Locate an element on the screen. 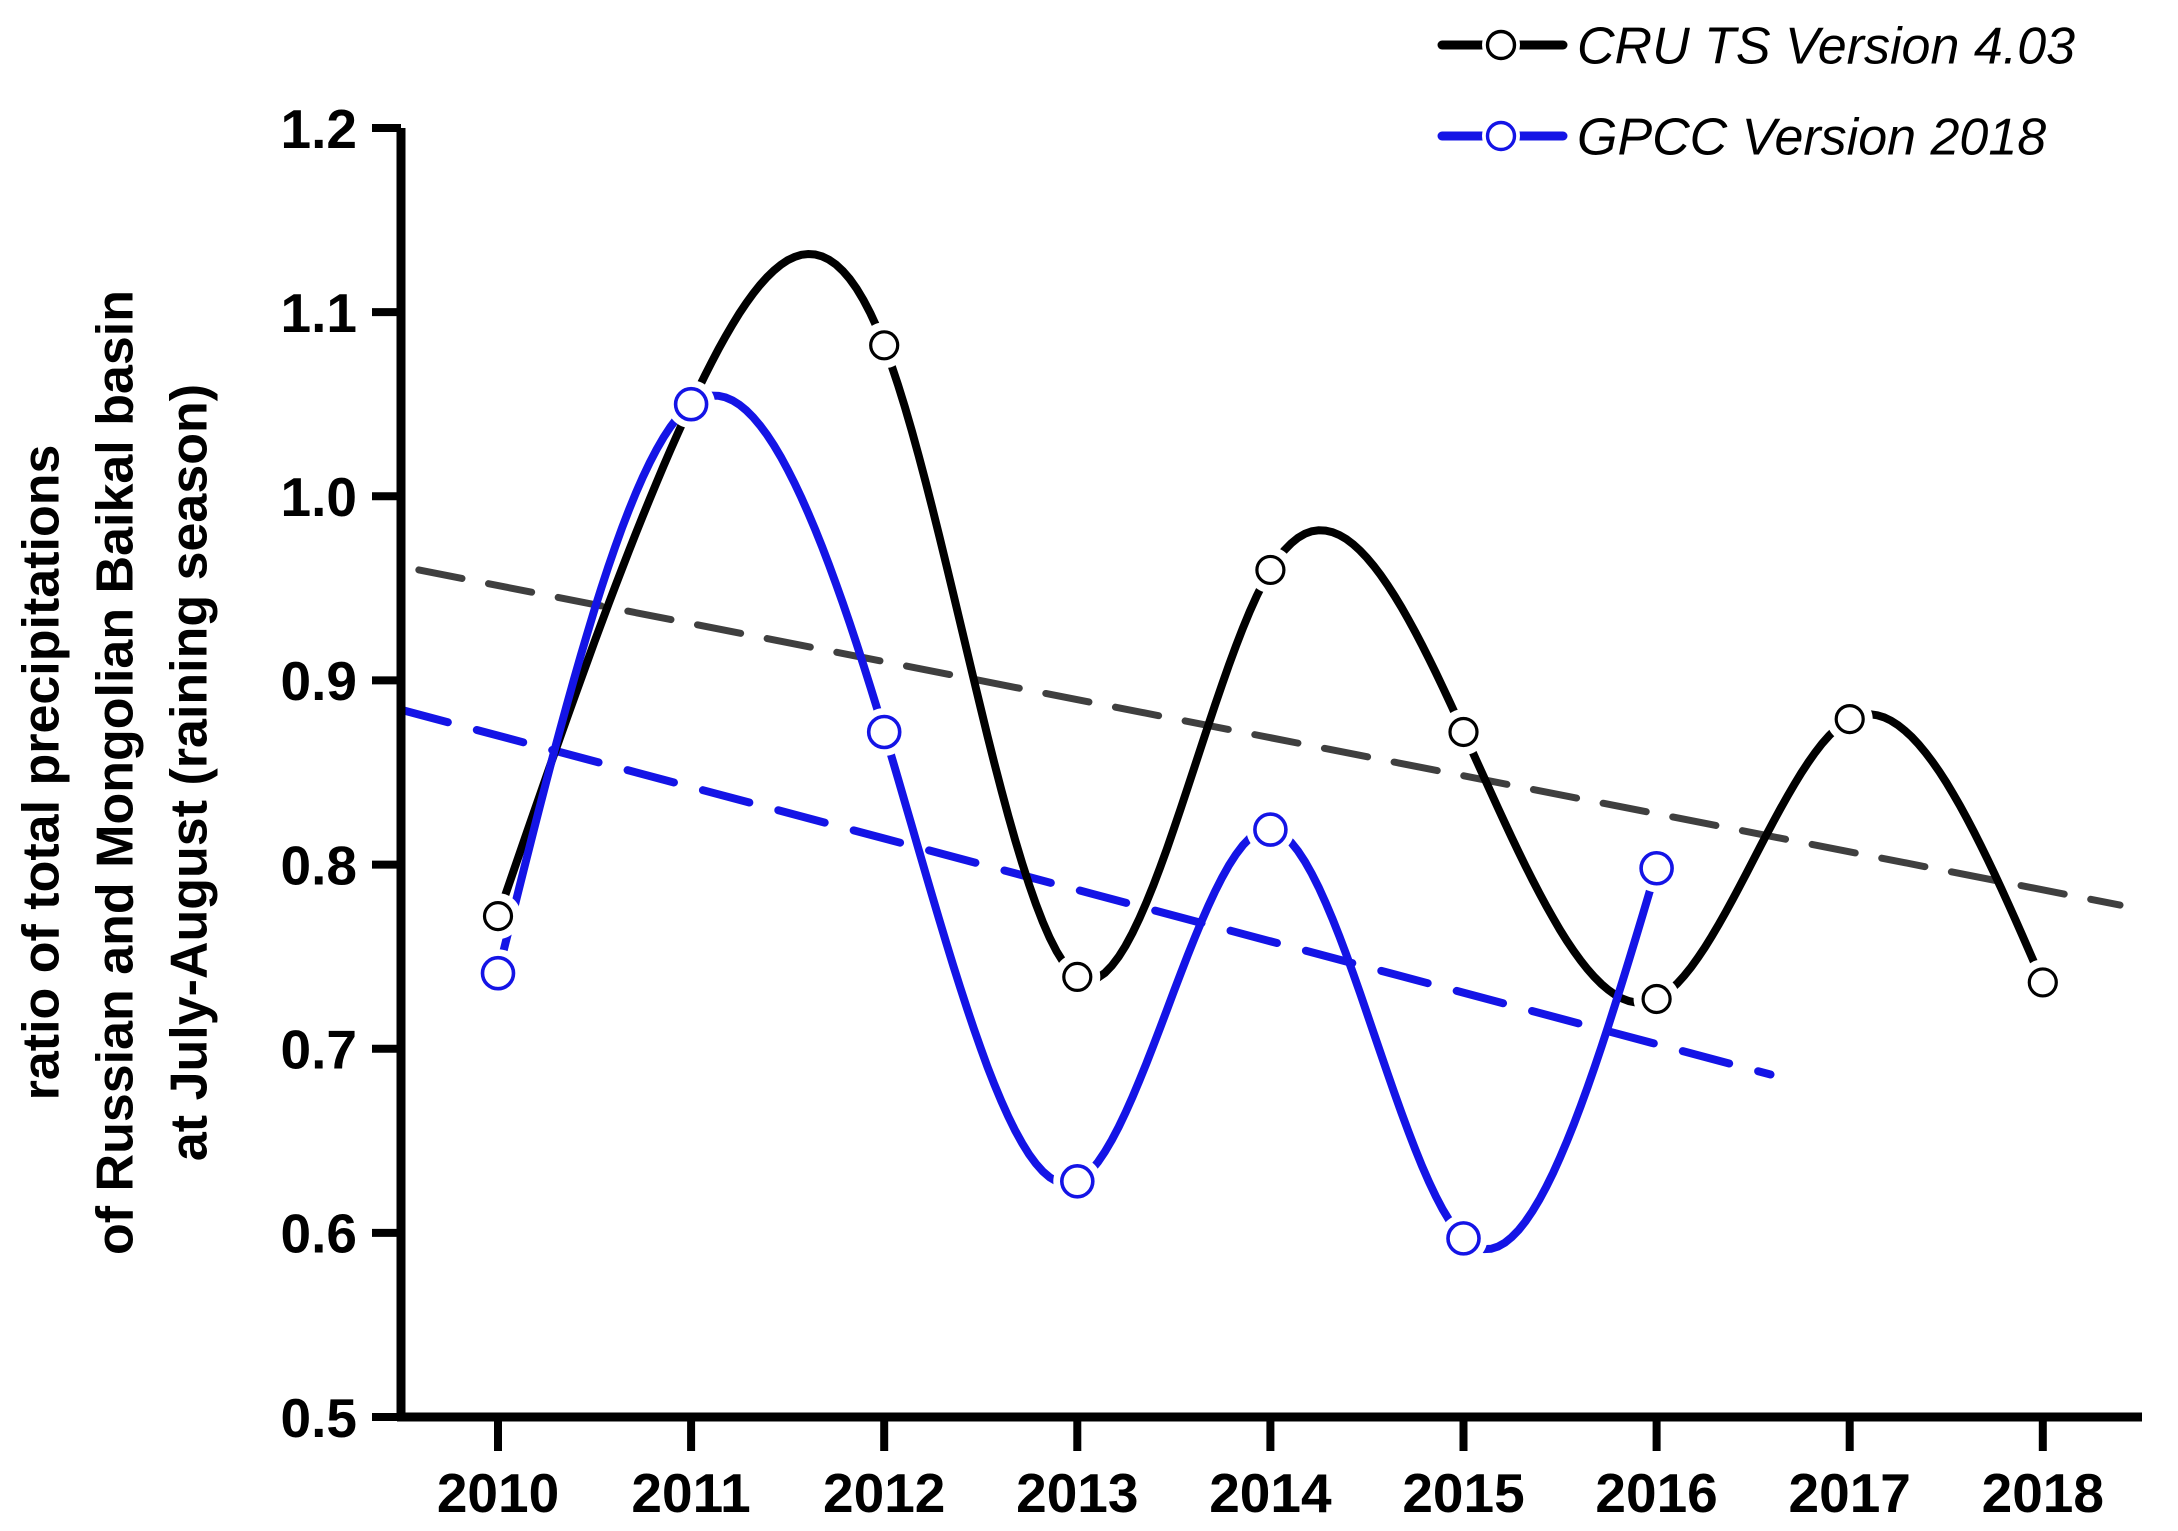 The image size is (2178, 1531). x-tick-label: 2012 is located at coordinates (884, 1493).